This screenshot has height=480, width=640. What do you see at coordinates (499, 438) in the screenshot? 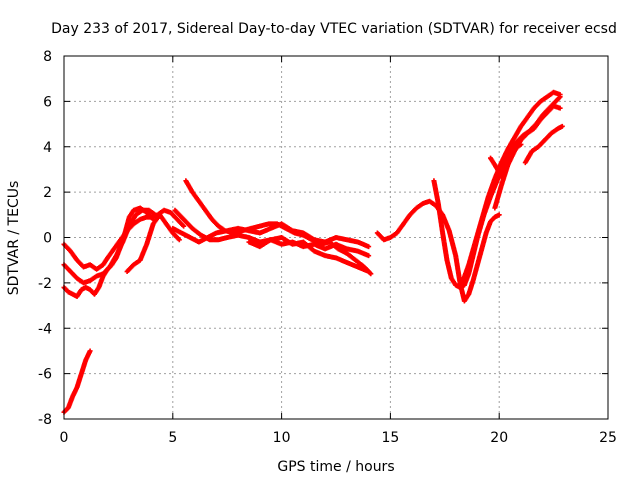
I see `x-tick-label: 20` at bounding box center [499, 438].